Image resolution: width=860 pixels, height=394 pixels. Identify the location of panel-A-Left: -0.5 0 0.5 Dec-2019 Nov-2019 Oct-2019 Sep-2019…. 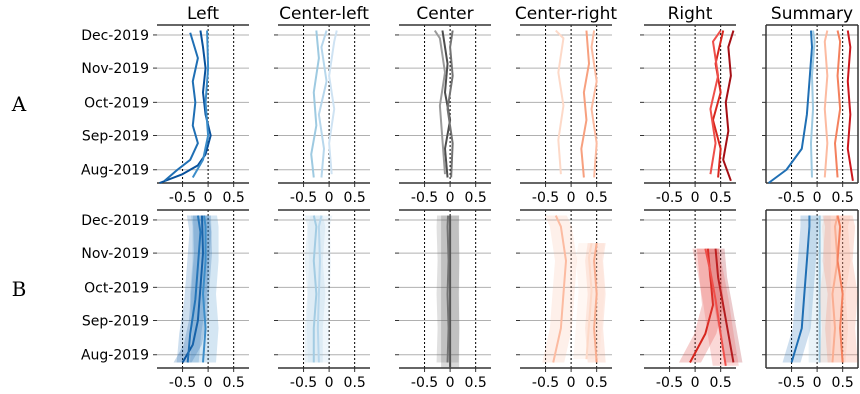
(165, 115).